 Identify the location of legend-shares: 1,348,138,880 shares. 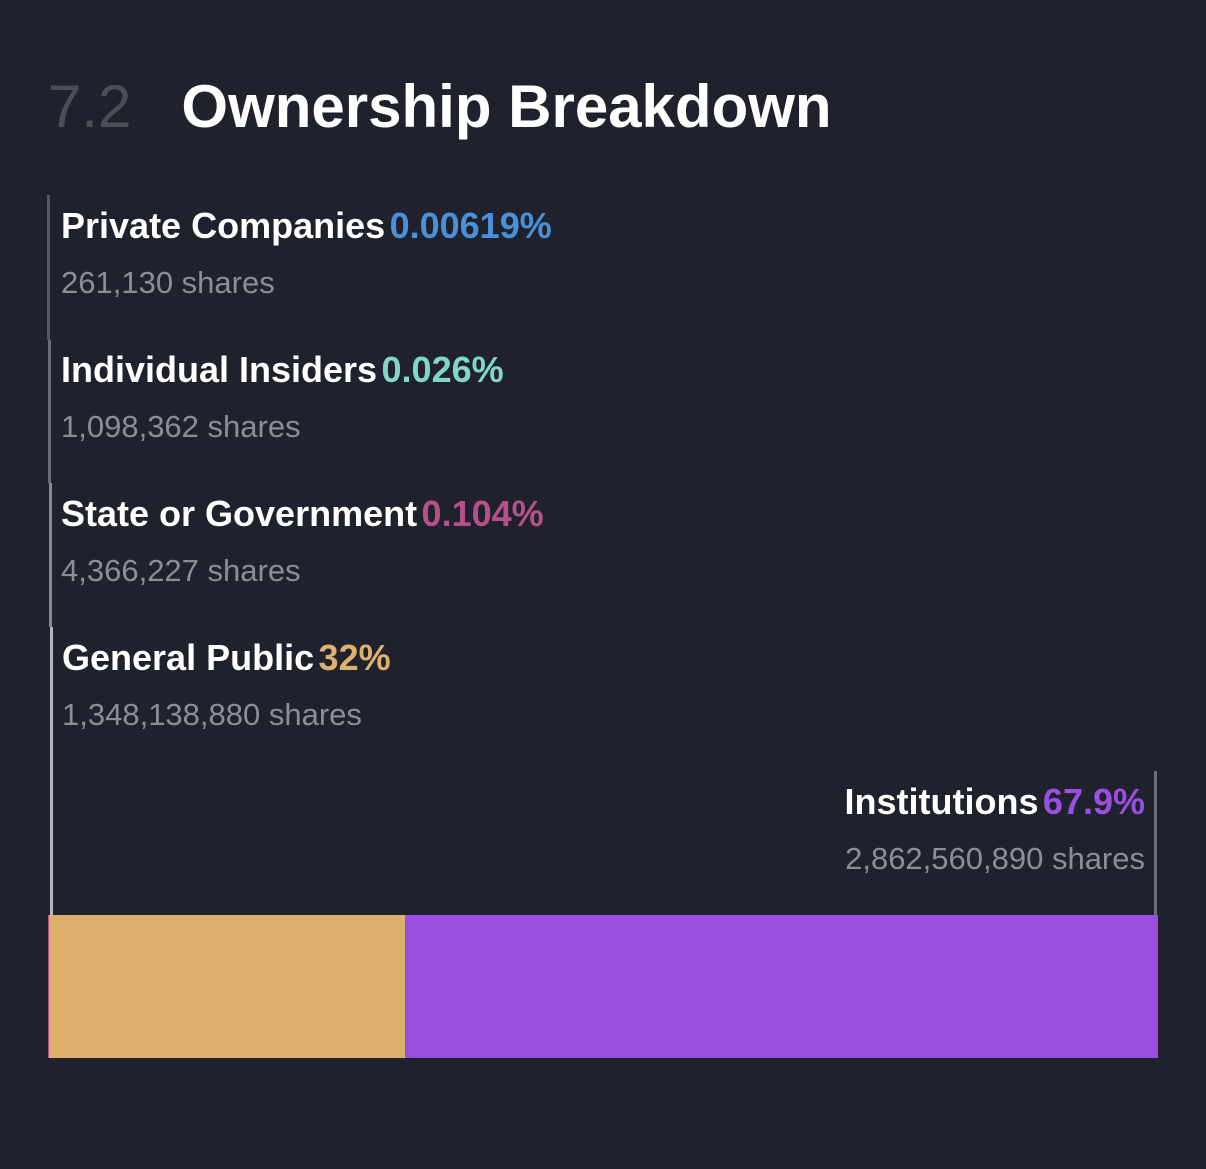
(212, 714).